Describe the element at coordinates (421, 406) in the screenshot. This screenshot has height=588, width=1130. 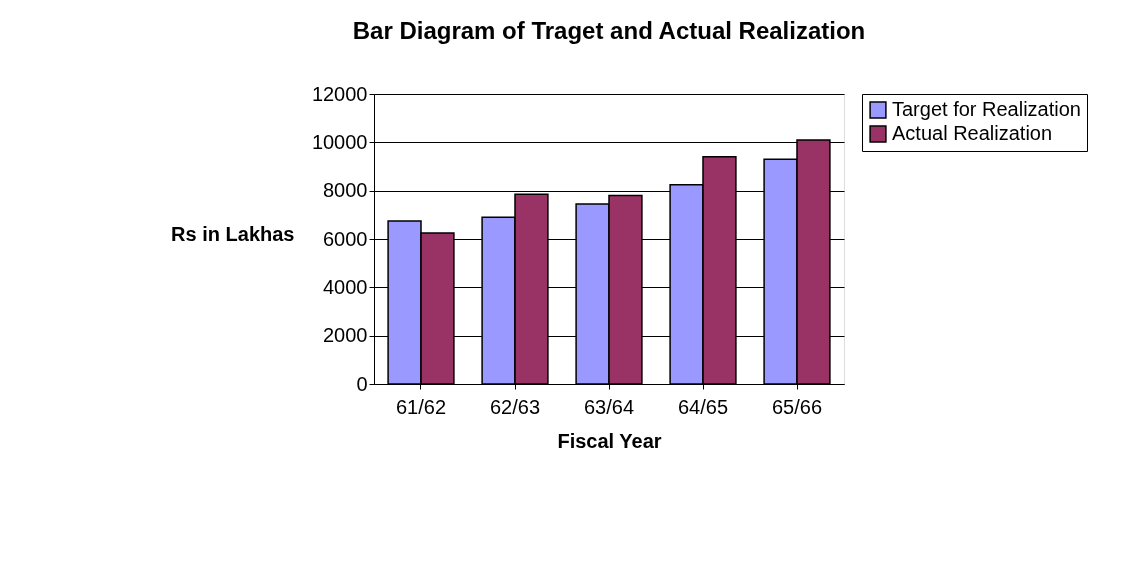
I see `x-tick-label: 61/62` at that location.